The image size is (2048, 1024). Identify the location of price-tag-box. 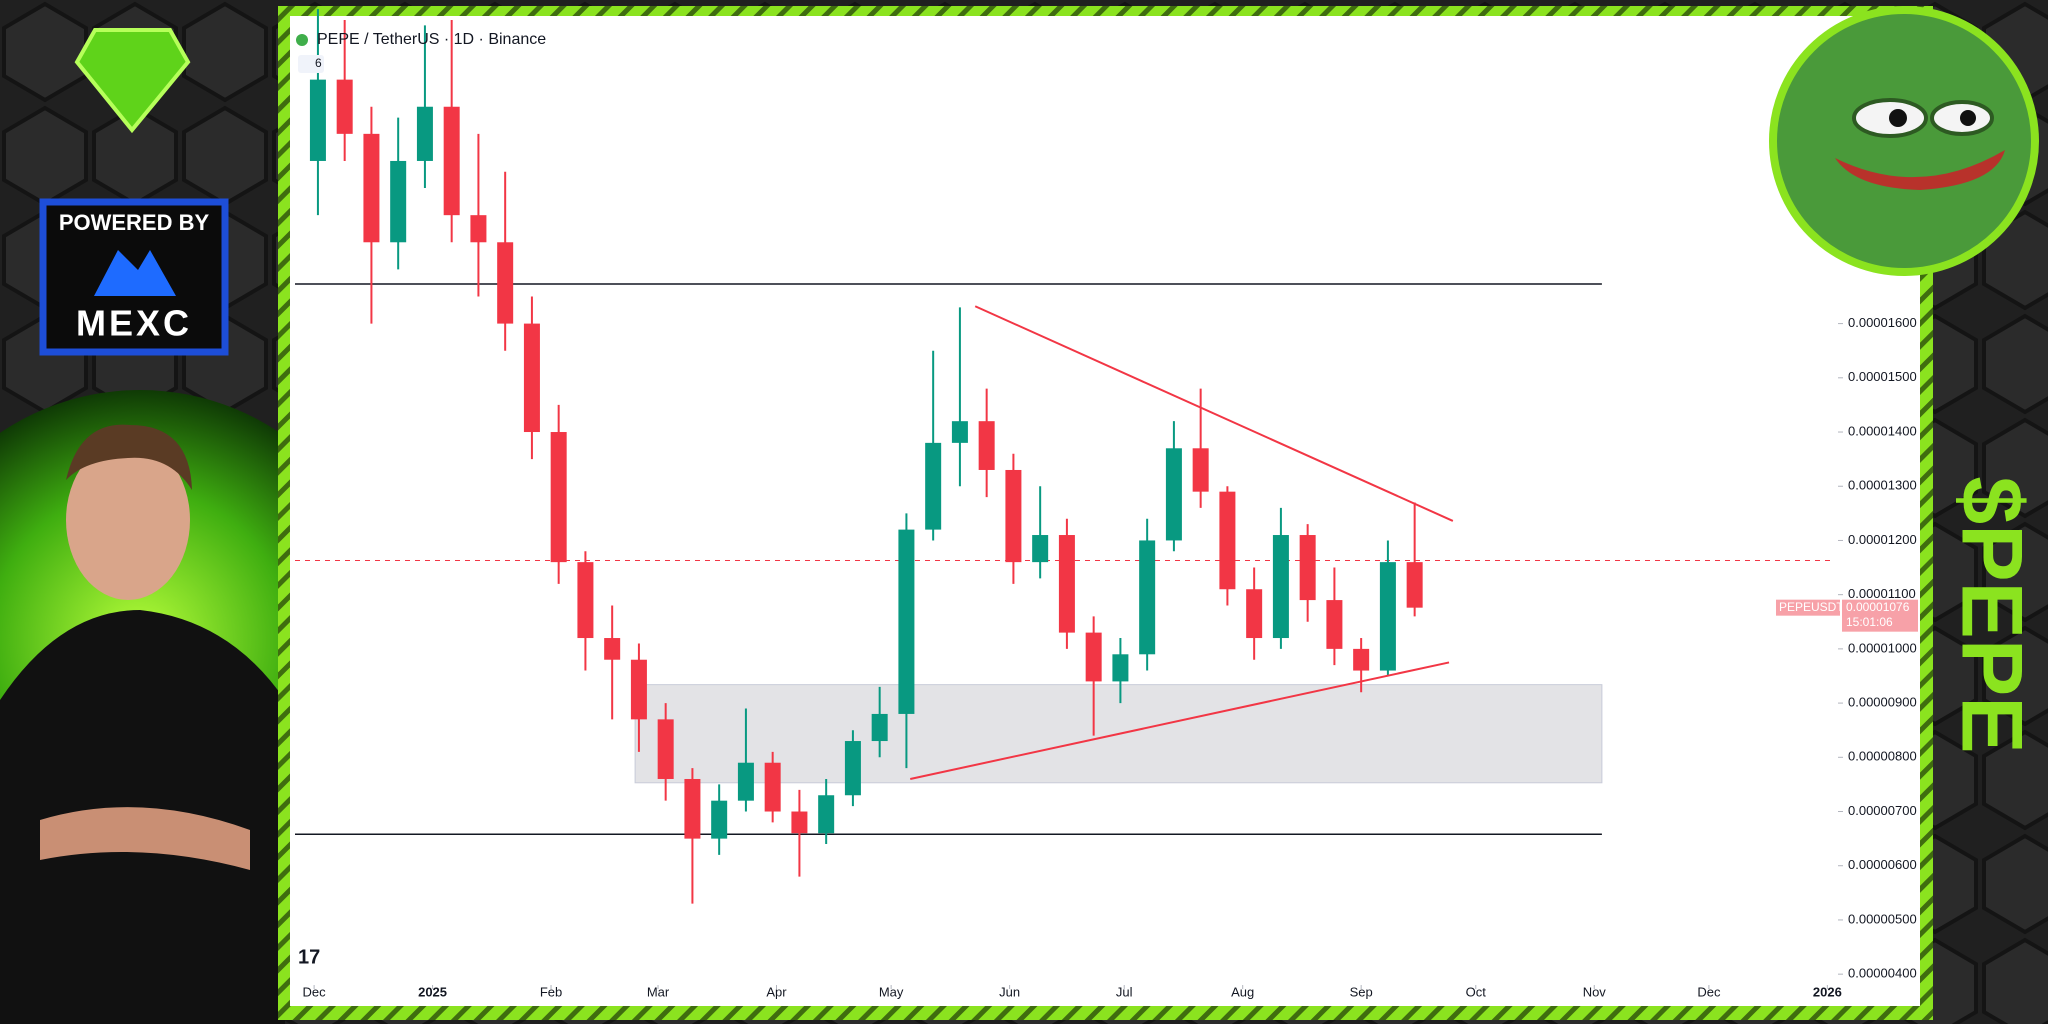
(1880, 615).